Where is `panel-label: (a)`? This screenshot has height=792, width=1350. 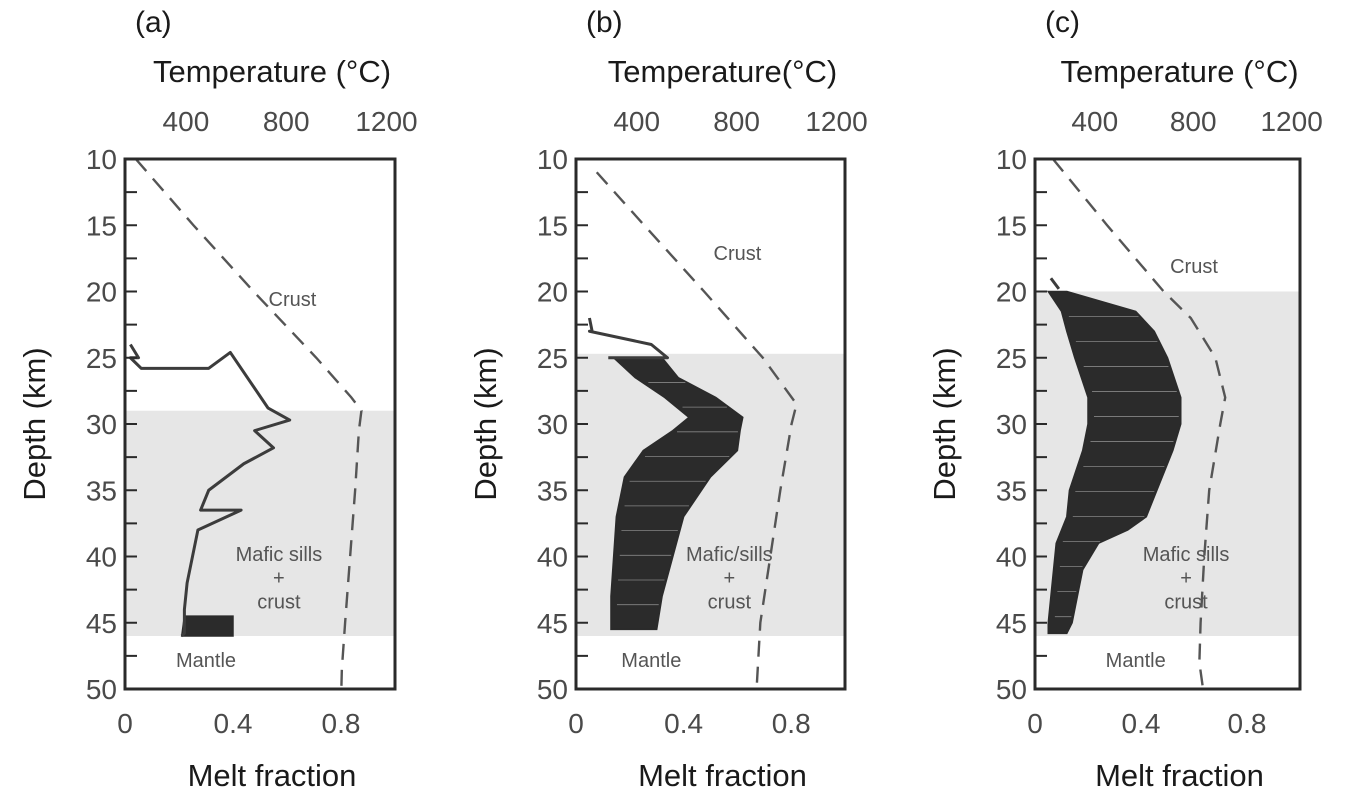 panel-label: (a) is located at coordinates (153, 22).